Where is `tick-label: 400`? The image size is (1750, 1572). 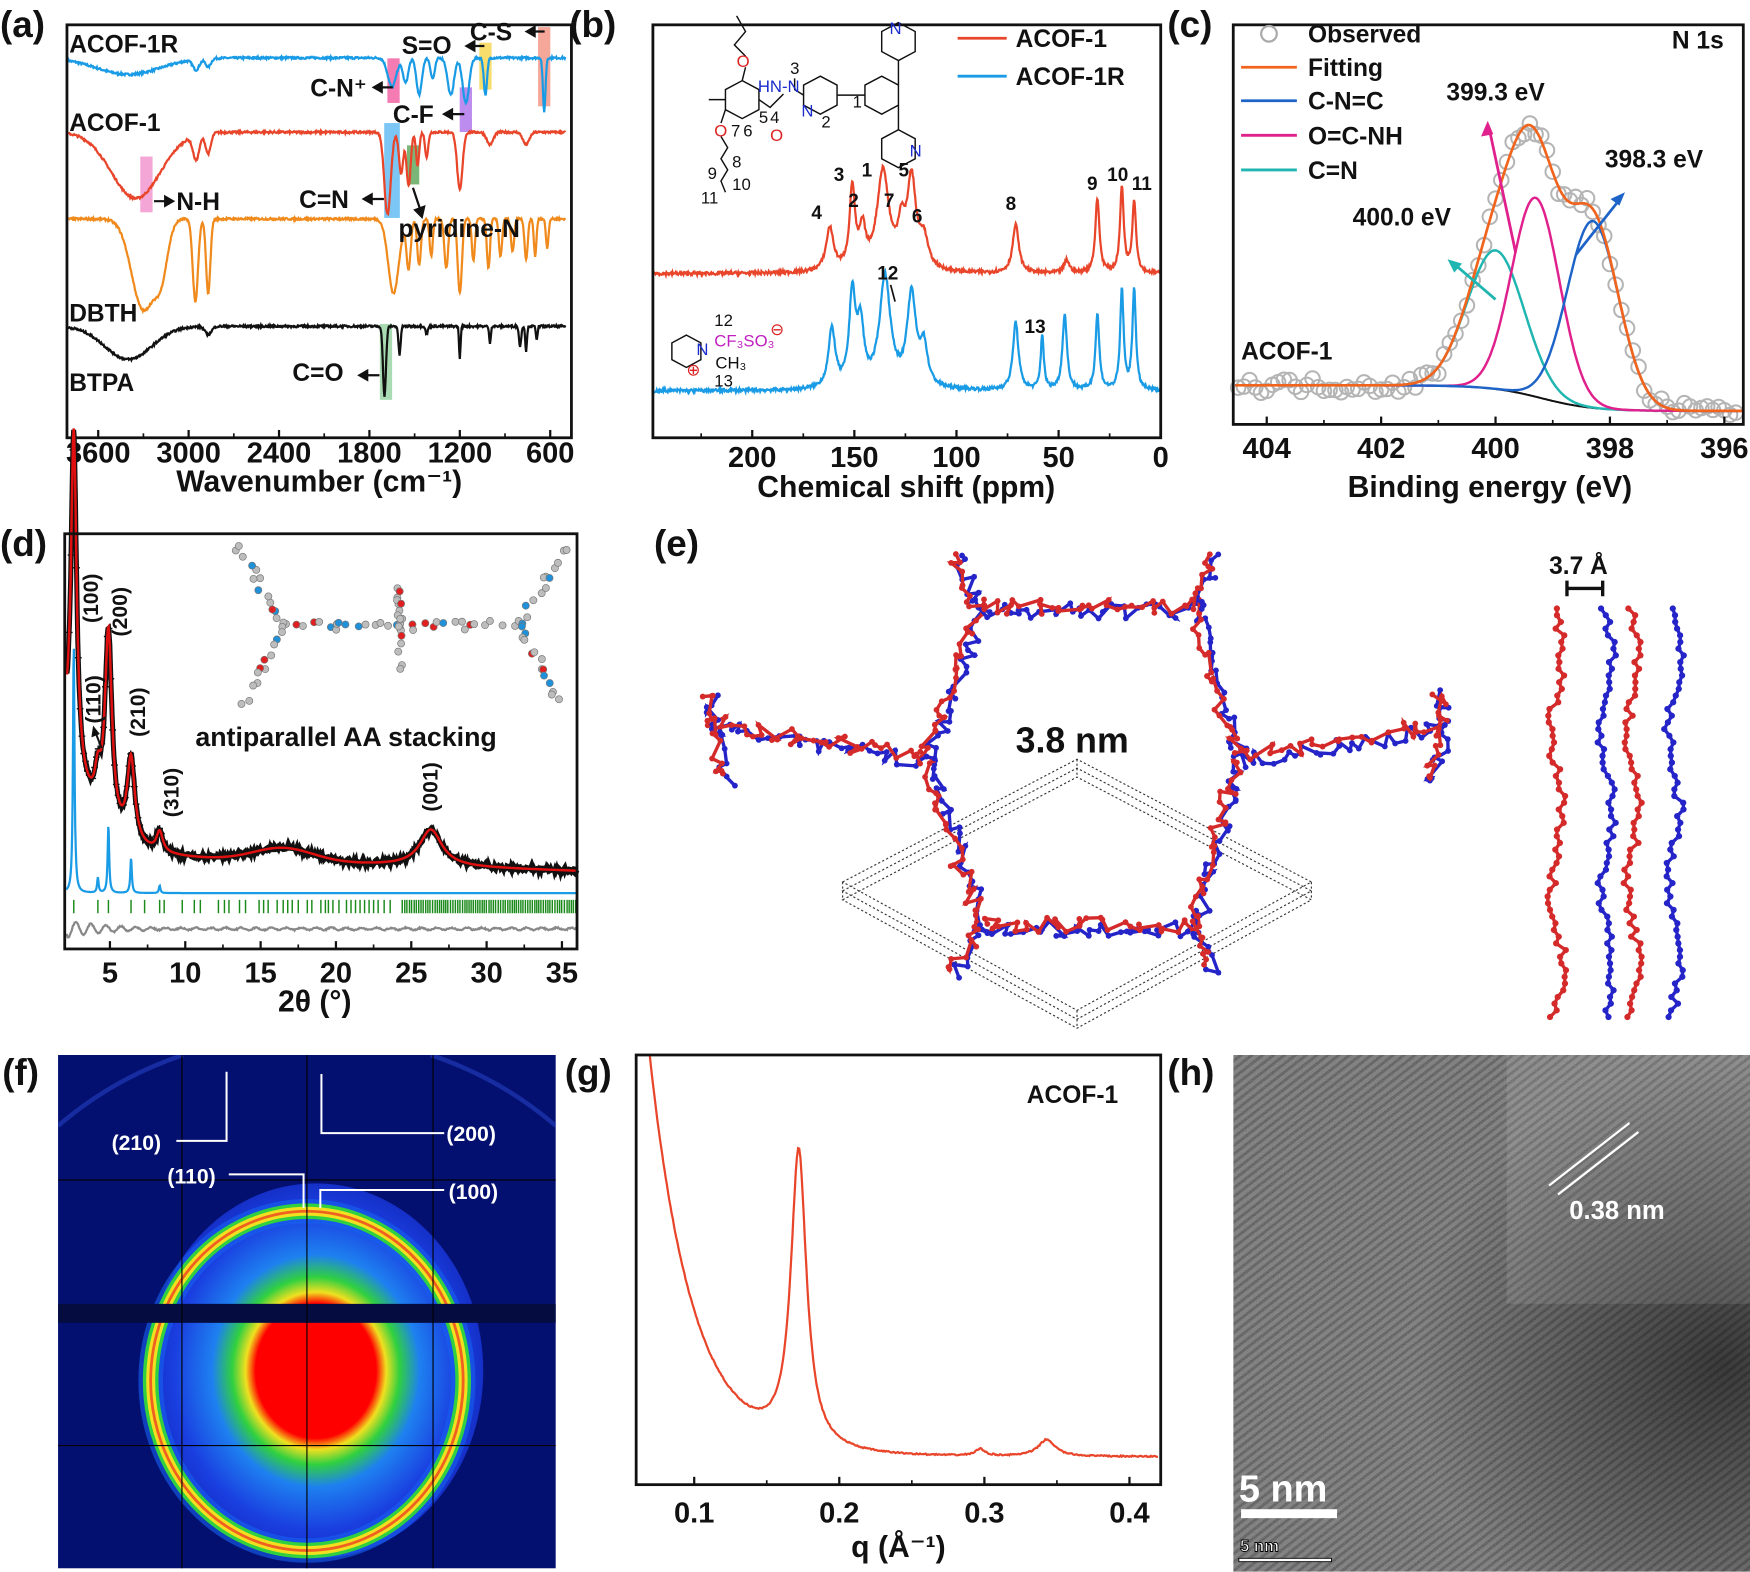
tick-label: 400 is located at coordinates (1495, 449).